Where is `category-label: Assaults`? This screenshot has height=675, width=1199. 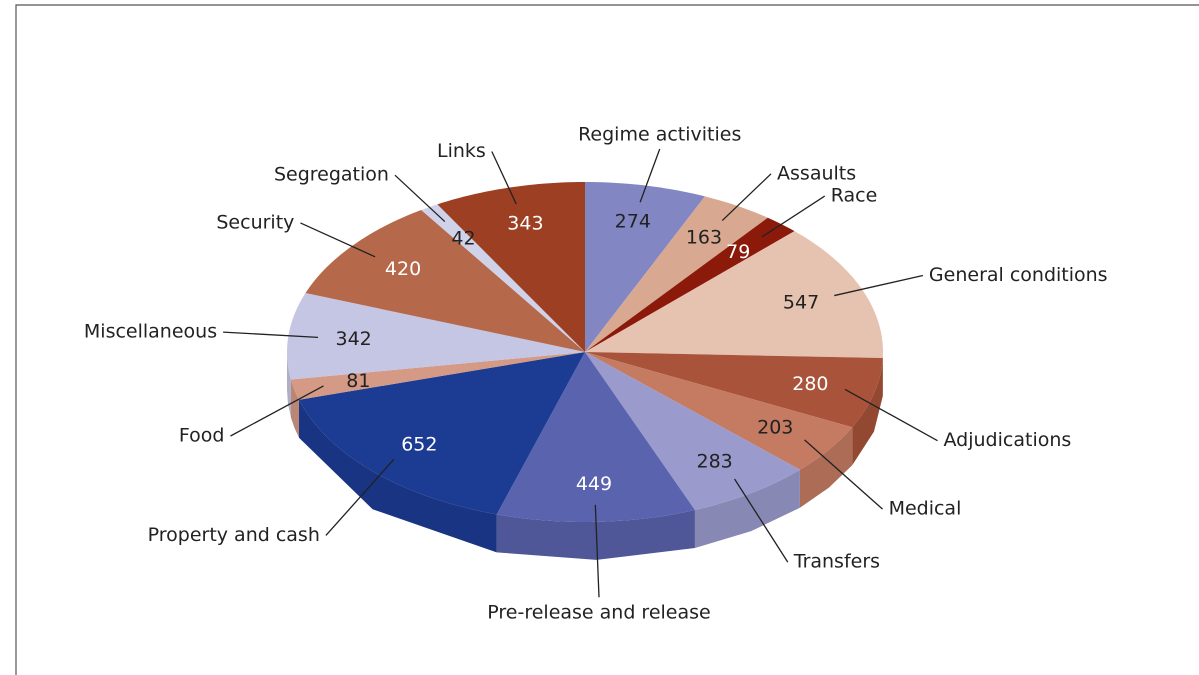 category-label: Assaults is located at coordinates (816, 173).